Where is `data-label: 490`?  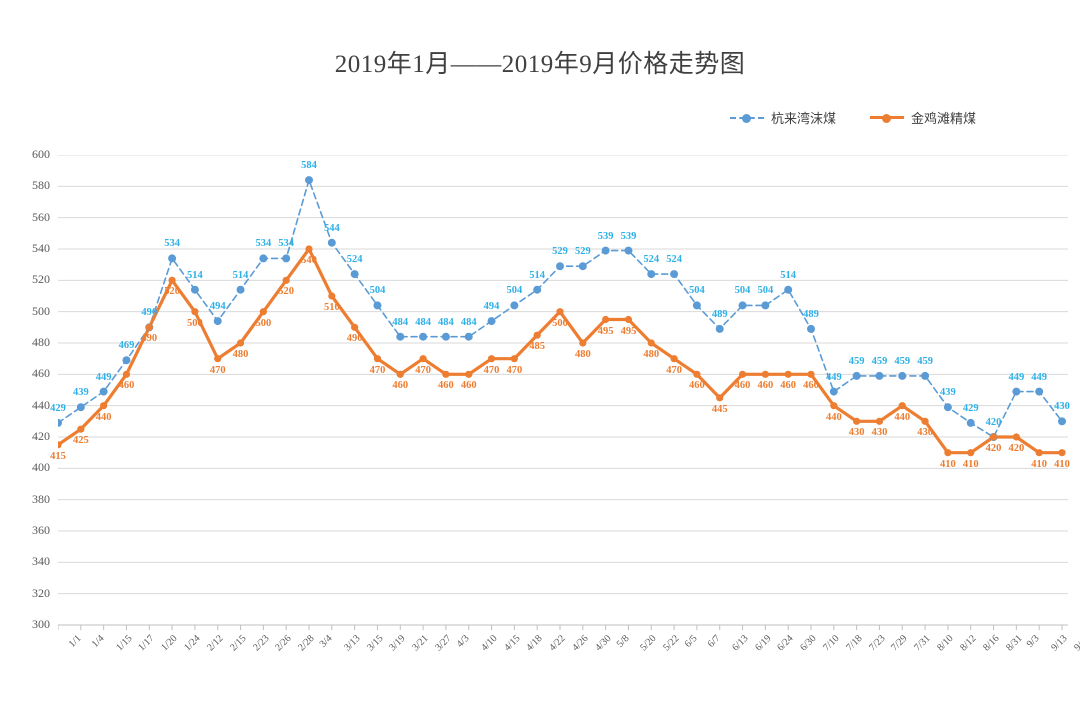 data-label: 490 is located at coordinates (354, 339).